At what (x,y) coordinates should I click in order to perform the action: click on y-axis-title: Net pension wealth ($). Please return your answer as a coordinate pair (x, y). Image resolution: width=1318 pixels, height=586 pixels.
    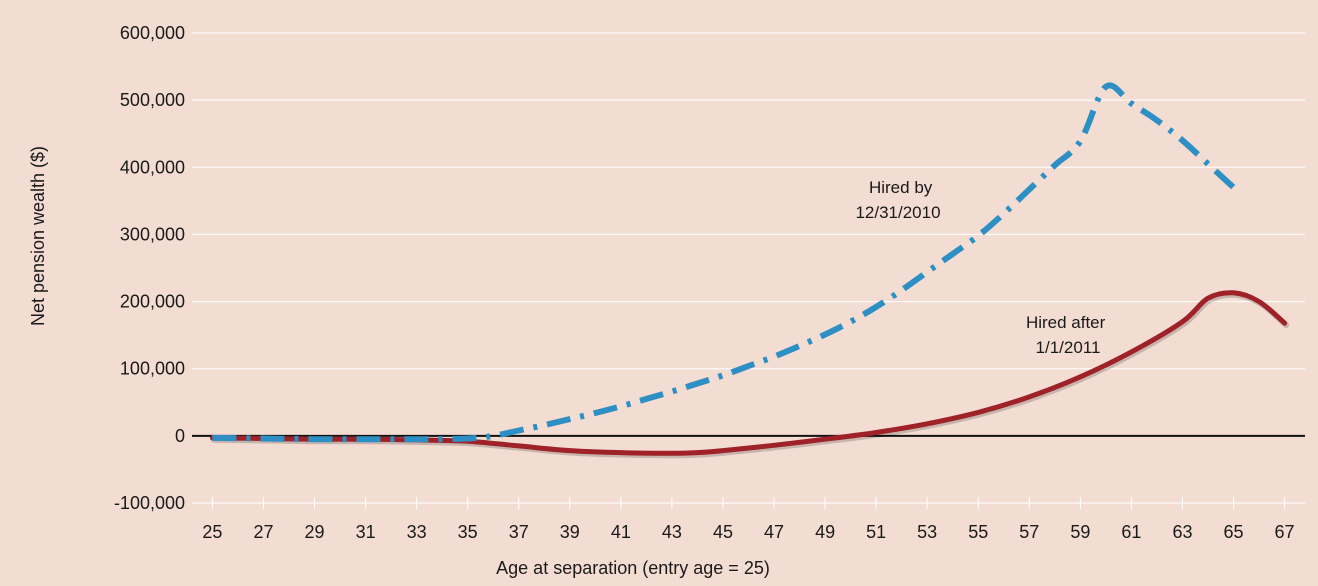
    Looking at the image, I should click on (38, 236).